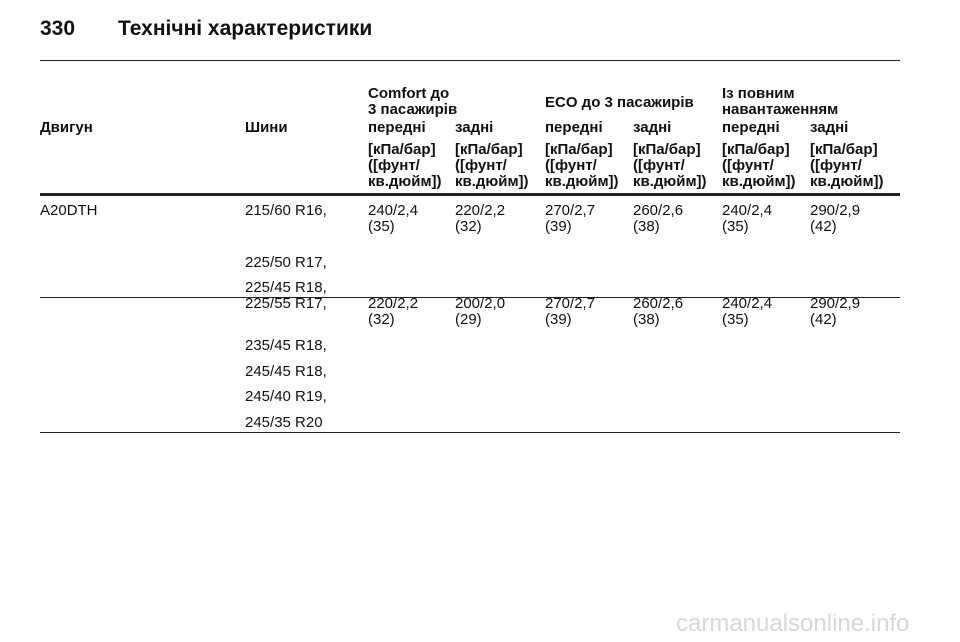 Image resolution: width=960 pixels, height=642 pixels. Describe the element at coordinates (58, 28) in the screenshot. I see `page-number: 330` at that location.